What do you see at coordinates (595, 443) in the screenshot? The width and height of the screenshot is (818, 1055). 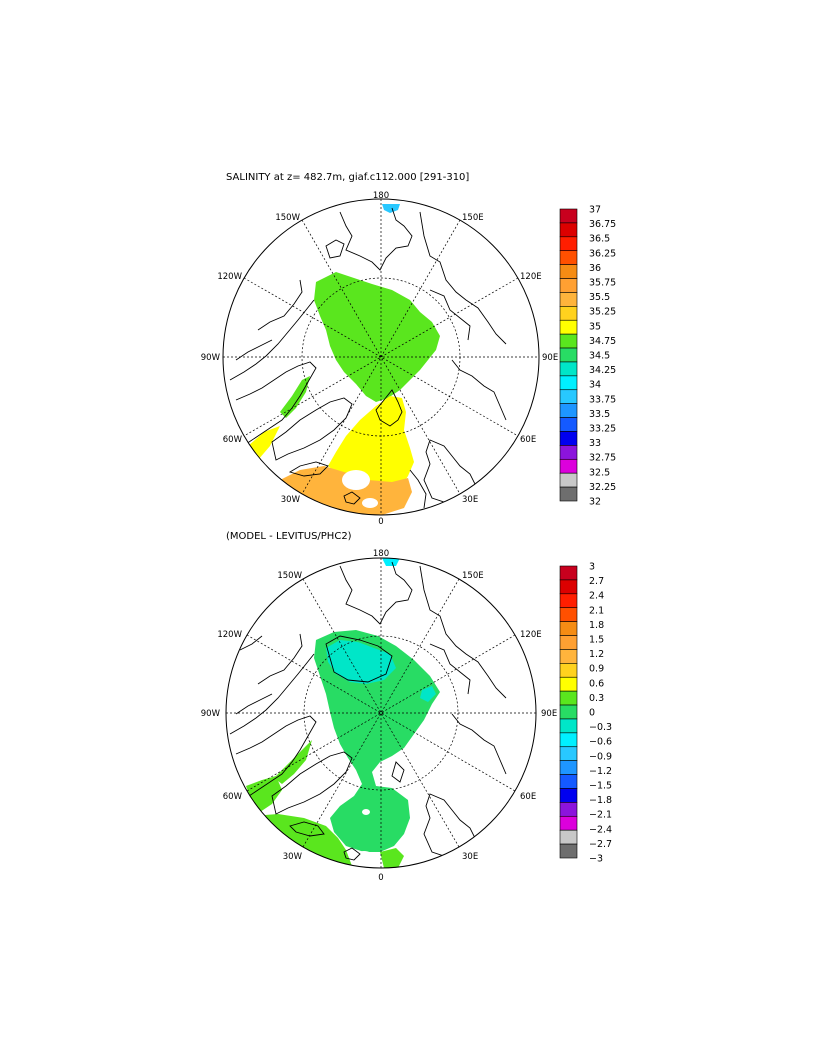 I see `top-colorbar-label: 33` at bounding box center [595, 443].